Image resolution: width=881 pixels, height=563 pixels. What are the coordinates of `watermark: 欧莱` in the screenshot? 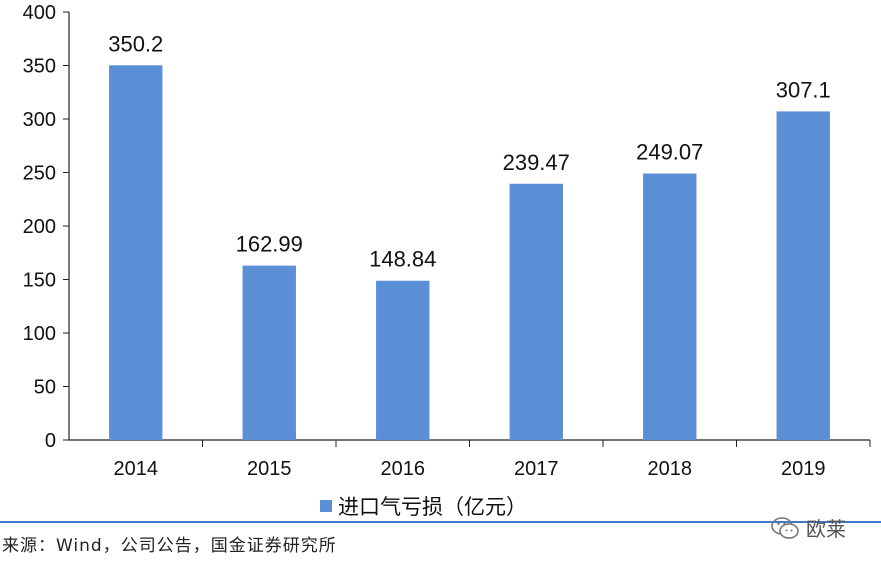 It's located at (808, 527).